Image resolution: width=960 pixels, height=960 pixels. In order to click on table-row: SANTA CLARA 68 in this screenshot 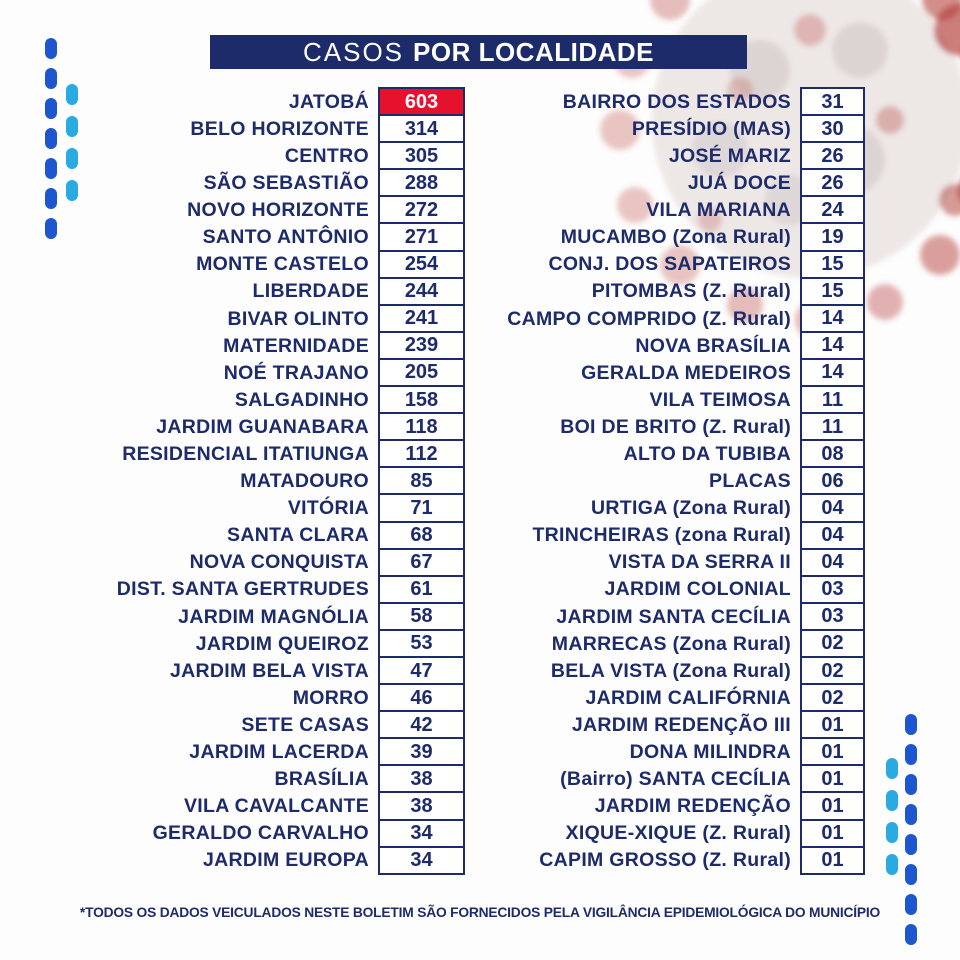, I will do `click(232, 535)`.